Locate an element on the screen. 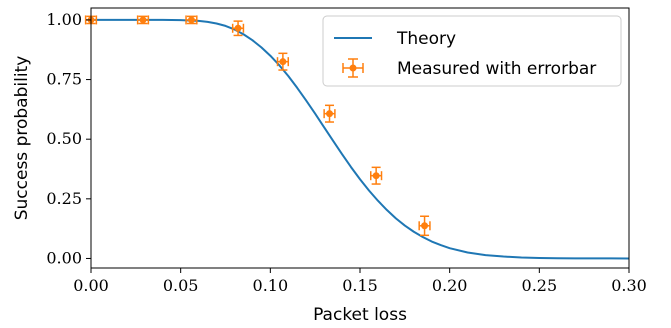 Image resolution: width=671 pixels, height=328 pixels. y-tick-label: 0.00 is located at coordinates (64, 257).